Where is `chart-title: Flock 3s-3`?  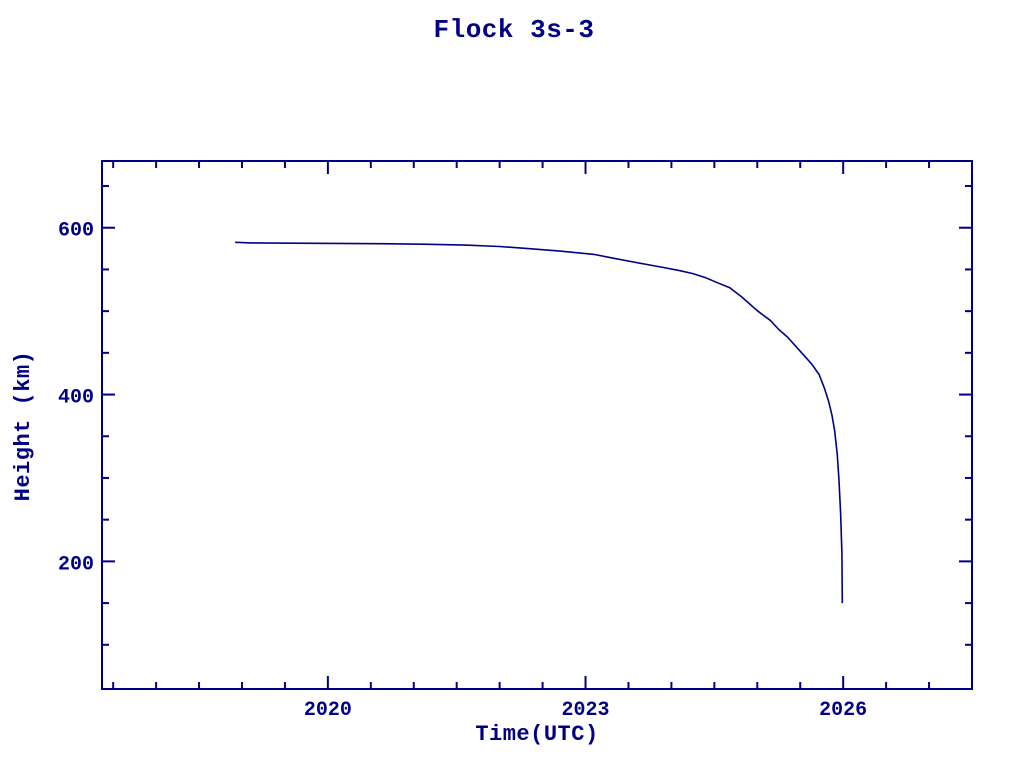
chart-title: Flock 3s-3 is located at coordinates (513, 30).